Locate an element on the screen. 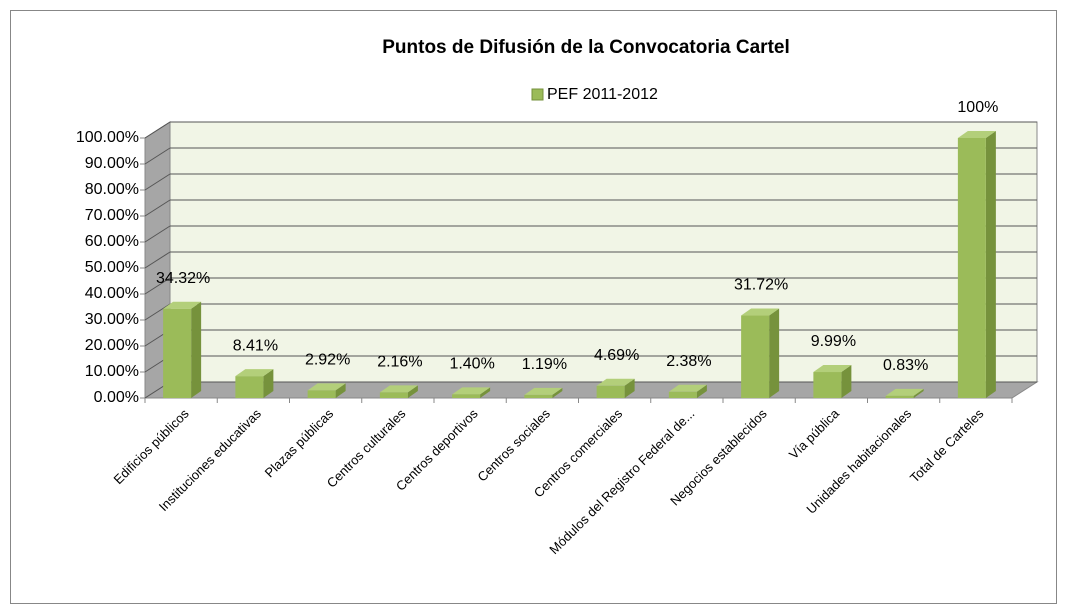 This screenshot has height=614, width=1067. y-tick-label: 40.00% is located at coordinates (112, 293).